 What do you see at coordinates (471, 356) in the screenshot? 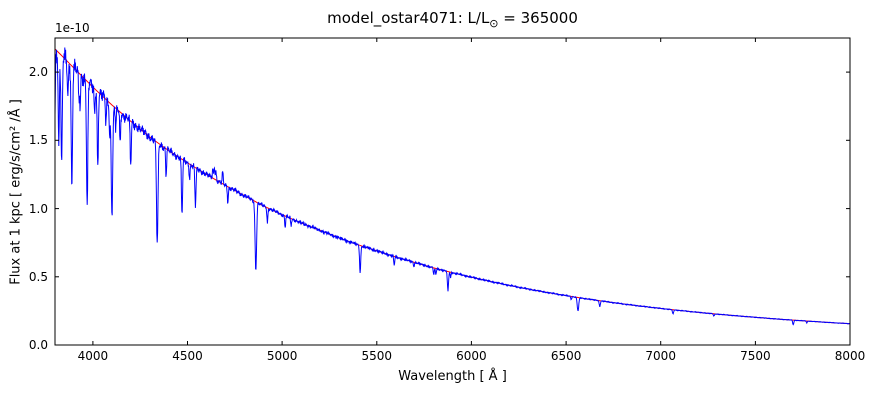
I see `x-tick-label: 6000` at bounding box center [471, 356].